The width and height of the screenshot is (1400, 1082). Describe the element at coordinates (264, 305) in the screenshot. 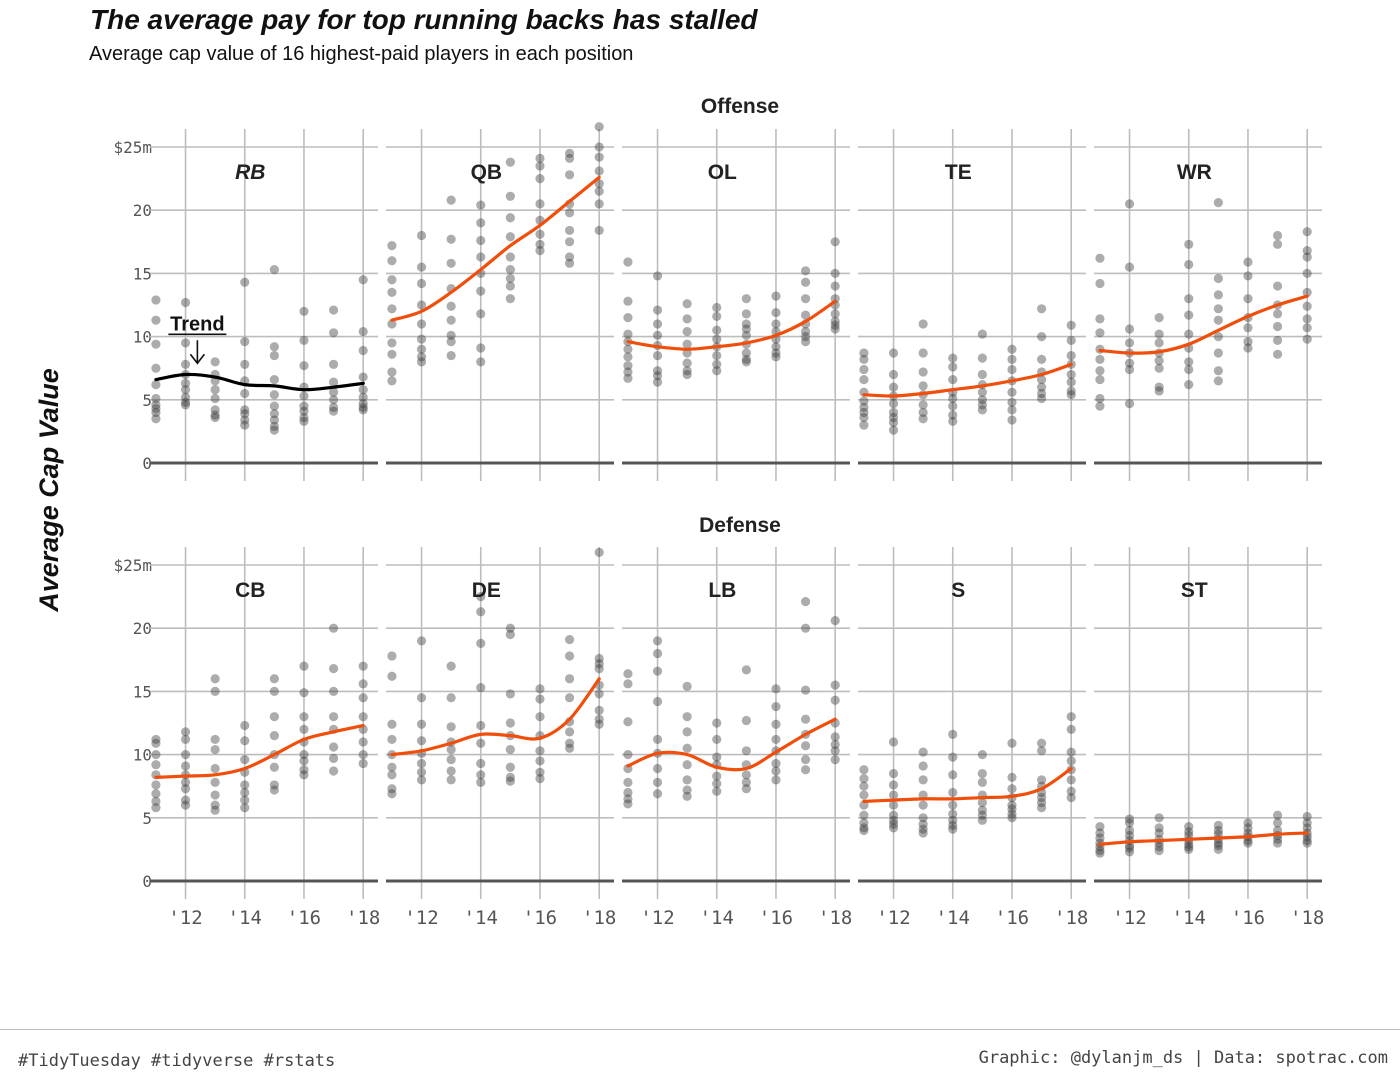

I see `panel-rb: RB Trend` at that location.